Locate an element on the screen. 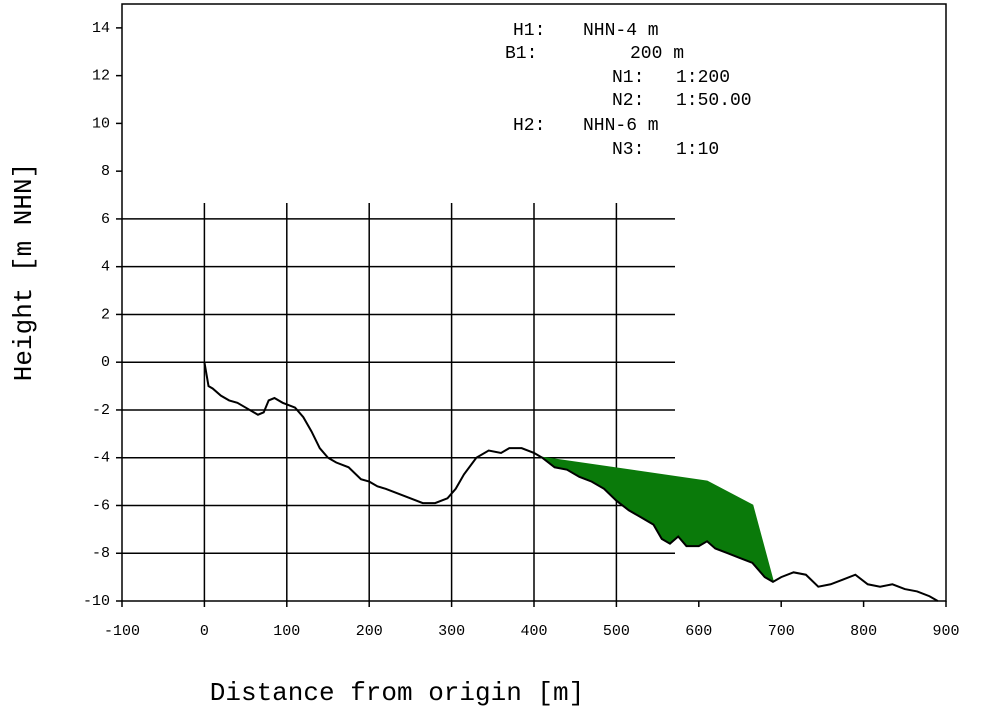  x-tick-label: 100 is located at coordinates (286, 631).